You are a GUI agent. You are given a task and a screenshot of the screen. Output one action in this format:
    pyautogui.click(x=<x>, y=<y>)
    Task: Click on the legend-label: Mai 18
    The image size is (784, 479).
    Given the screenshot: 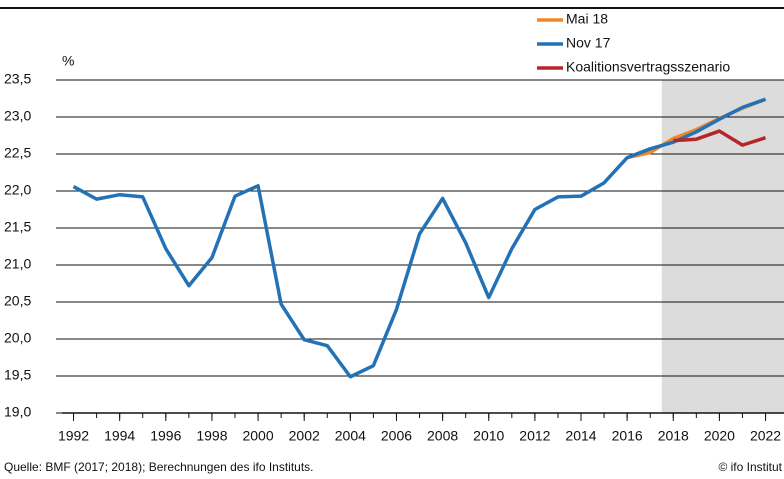 What is the action you would take?
    pyautogui.click(x=587, y=19)
    